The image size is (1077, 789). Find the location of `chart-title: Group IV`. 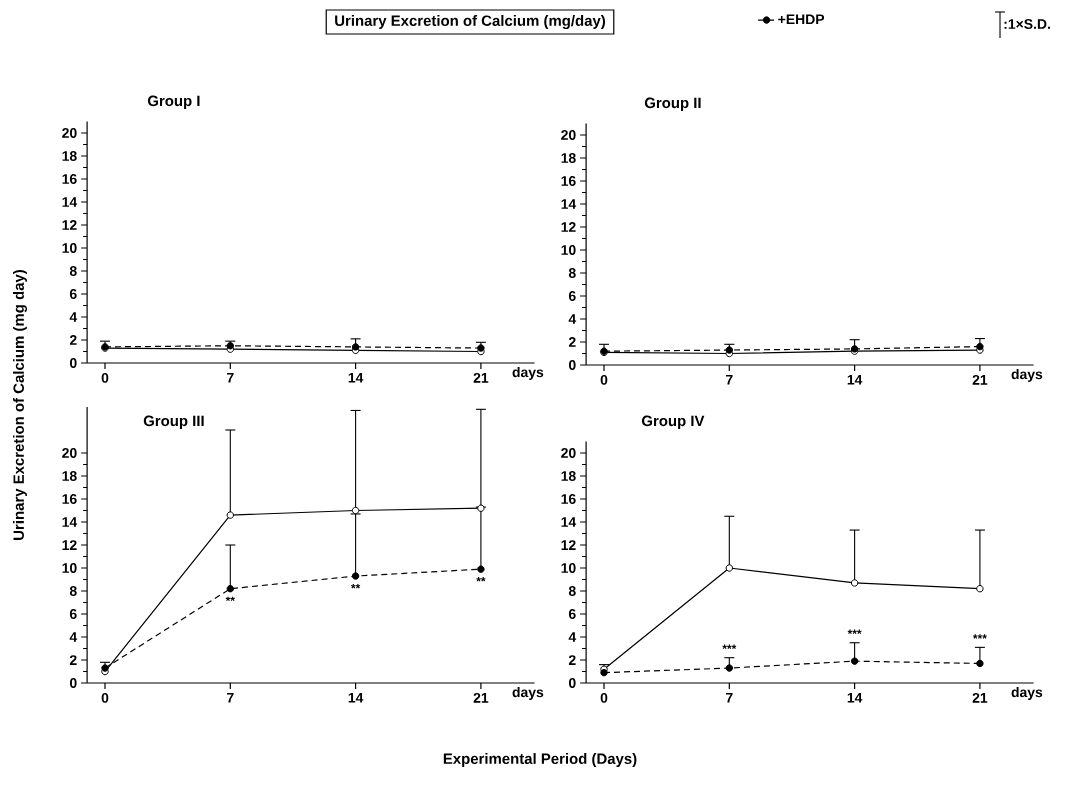

chart-title: Group IV is located at coordinates (673, 422).